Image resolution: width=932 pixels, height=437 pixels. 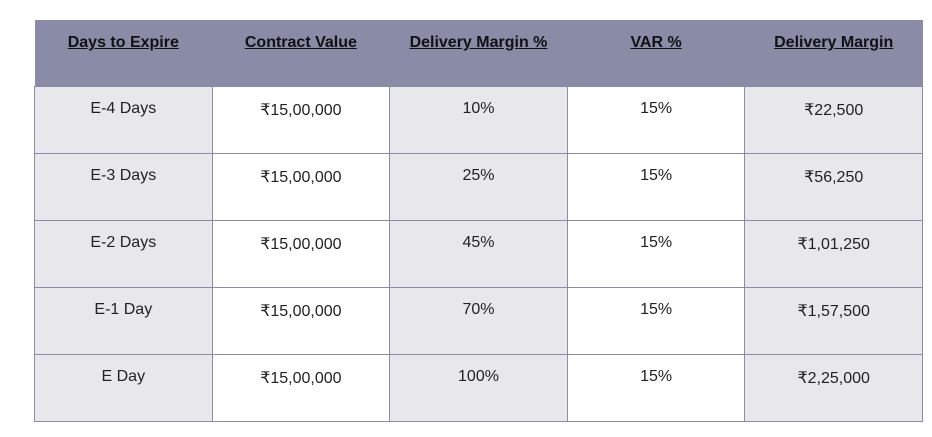 What do you see at coordinates (123, 186) in the screenshot?
I see `cell-days-to-expire: E-3 Days` at bounding box center [123, 186].